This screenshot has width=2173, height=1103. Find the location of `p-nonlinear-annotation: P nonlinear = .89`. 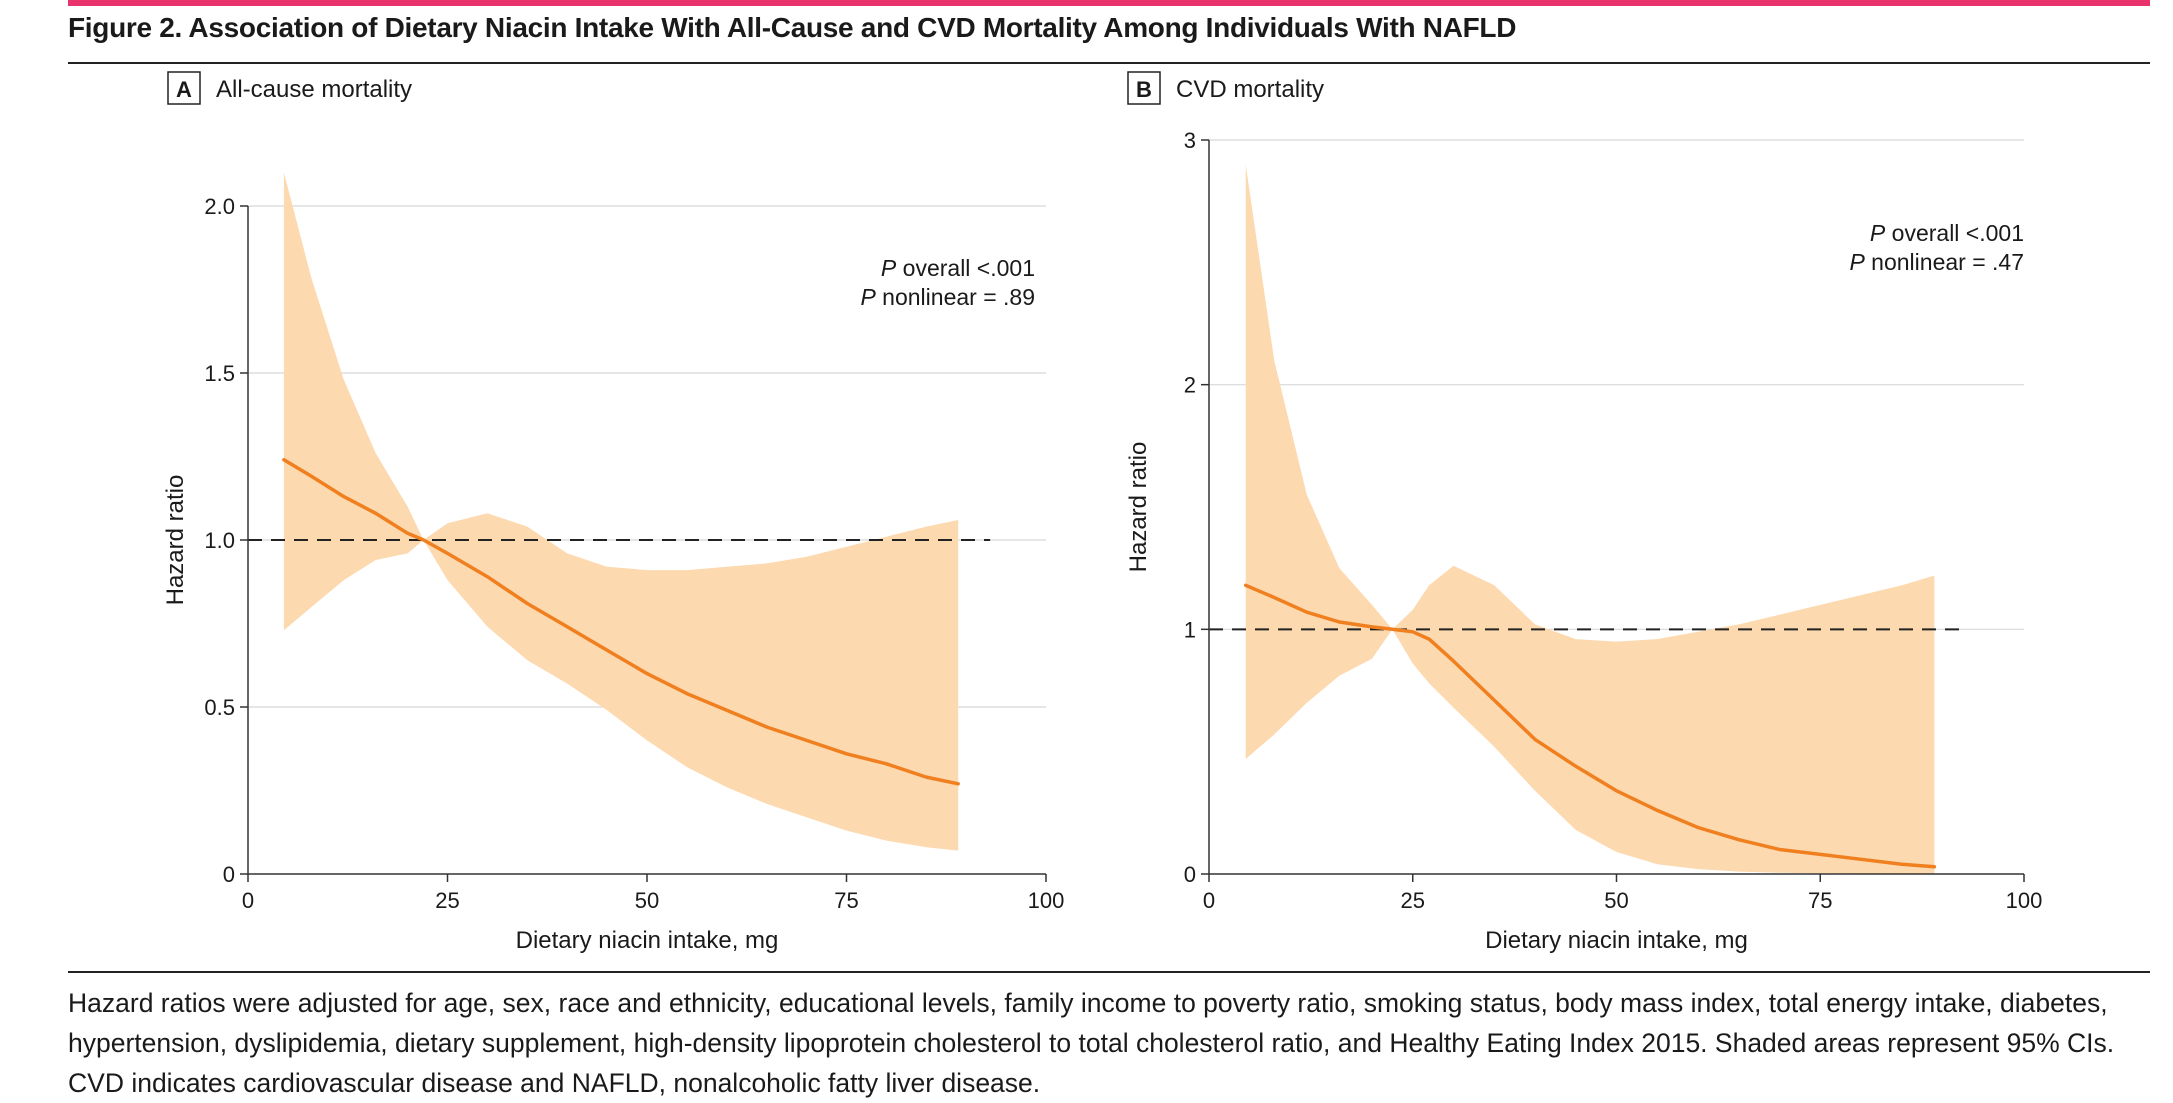

p-nonlinear-annotation: P nonlinear = .89 is located at coordinates (947, 297).